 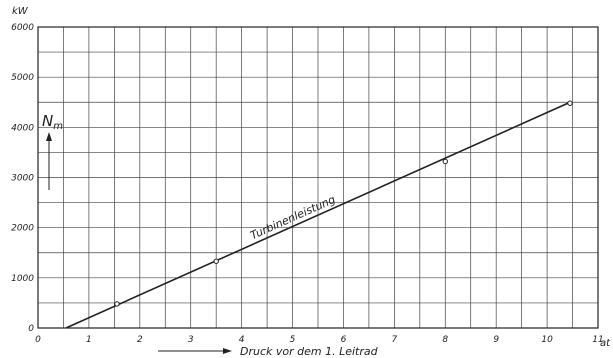 What do you see at coordinates (22, 28) in the screenshot?
I see `y-tick-label: 6000` at bounding box center [22, 28].